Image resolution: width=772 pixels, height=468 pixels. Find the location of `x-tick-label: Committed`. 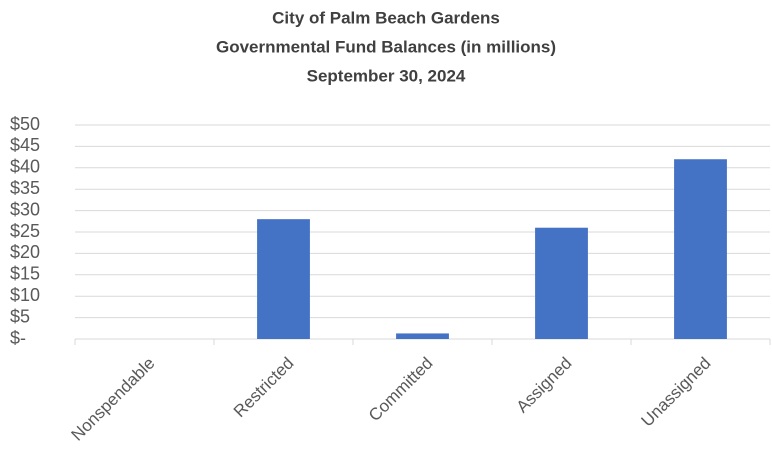

x-tick-label: Committed is located at coordinates (401, 390).